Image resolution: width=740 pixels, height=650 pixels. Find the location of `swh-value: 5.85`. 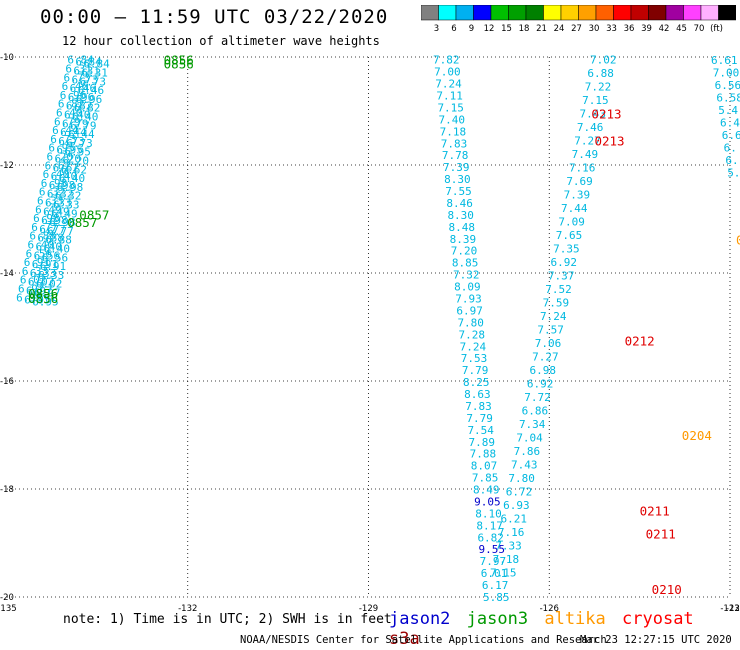

swh-value: 5.85 is located at coordinates (496, 597).